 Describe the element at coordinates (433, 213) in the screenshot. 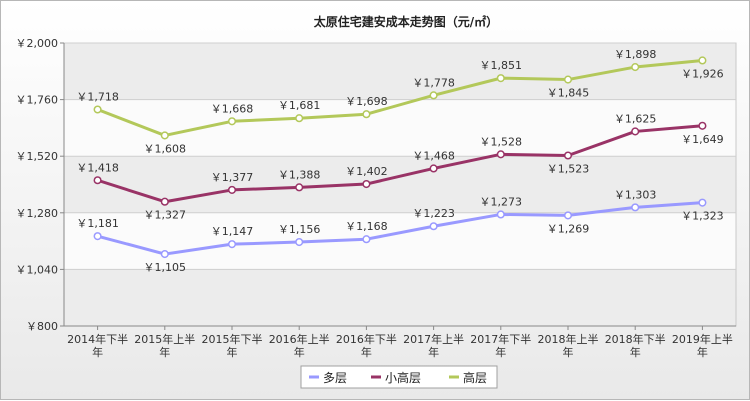

I see `data-label: ￥1,223` at that location.